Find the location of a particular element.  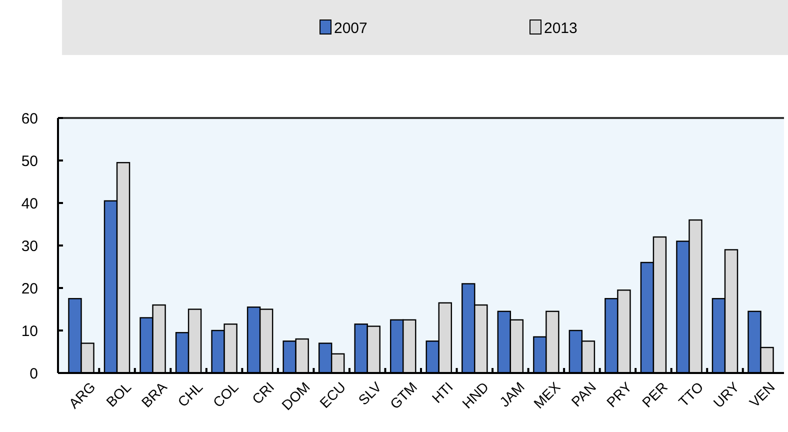

x-tick-label: SLV is located at coordinates (370, 393).